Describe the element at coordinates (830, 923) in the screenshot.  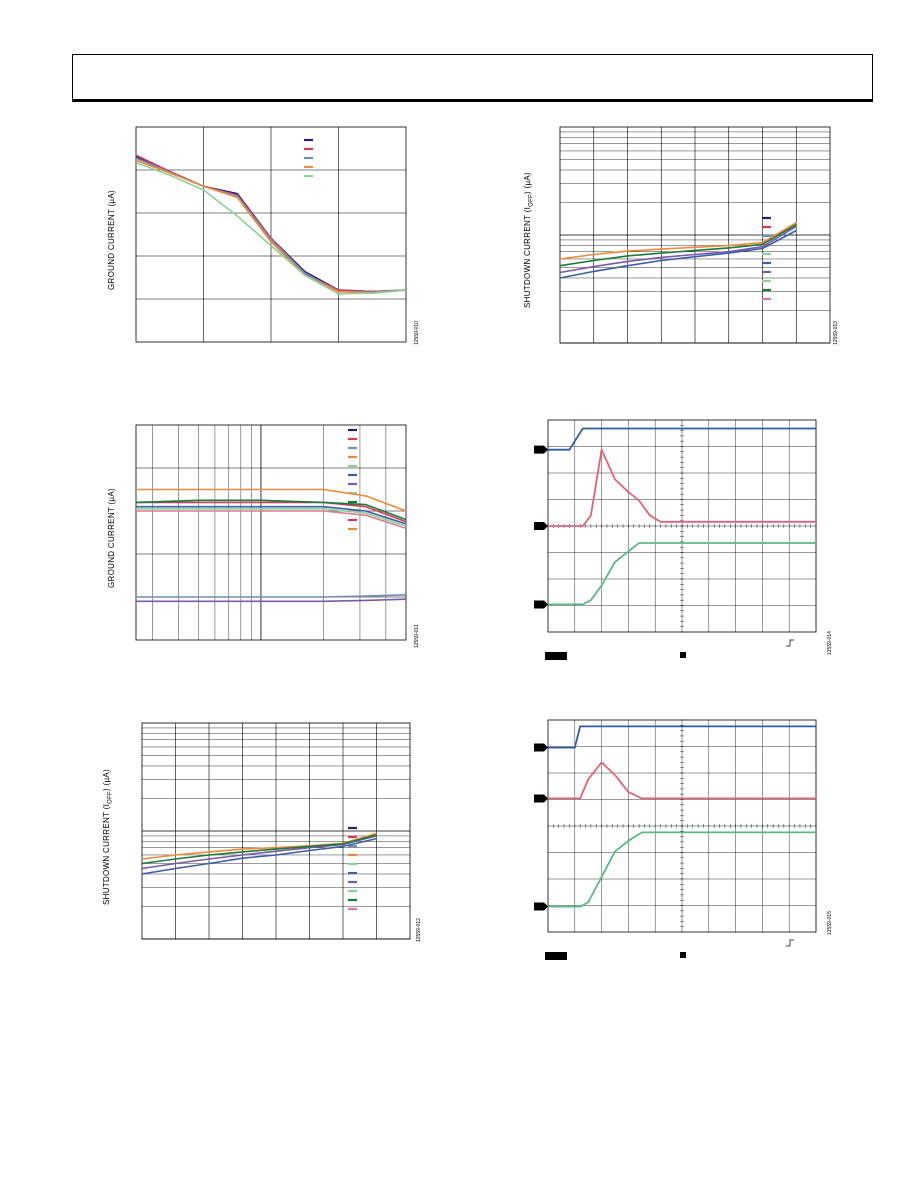
I see `fig15-id: 12559-015` at that location.